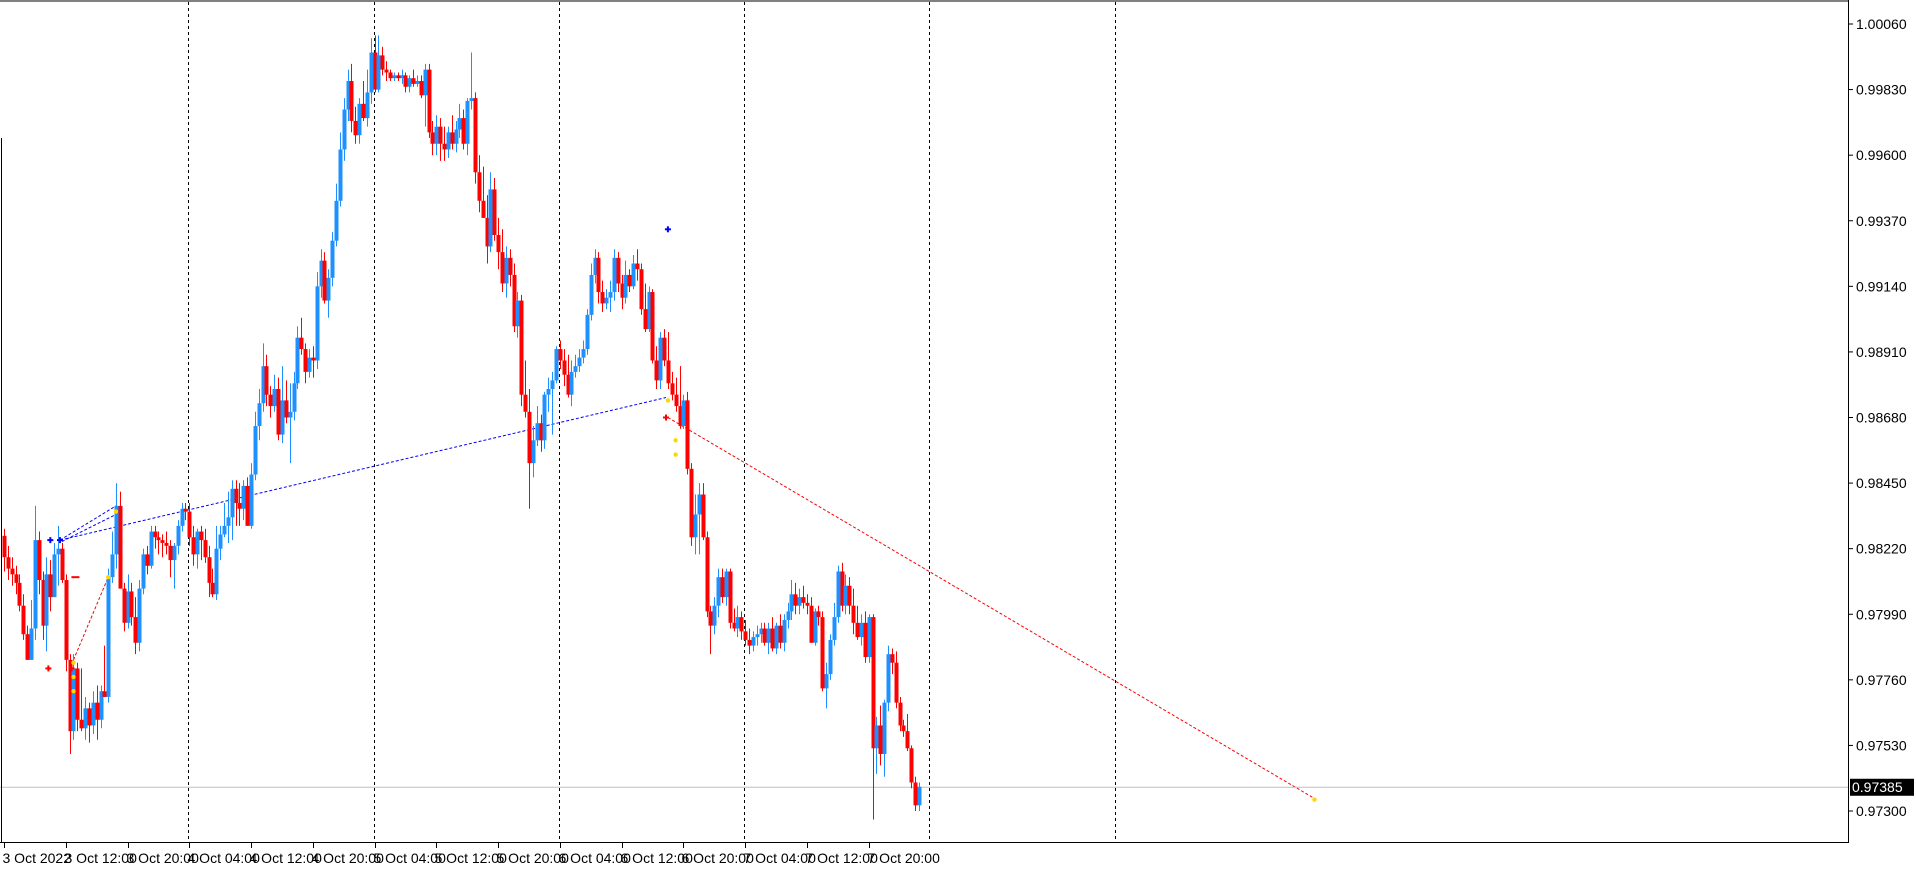 The height and width of the screenshot is (872, 1916). Describe the element at coordinates (718, 858) in the screenshot. I see `x-tick-label: 6 Oct 20:00` at that location.